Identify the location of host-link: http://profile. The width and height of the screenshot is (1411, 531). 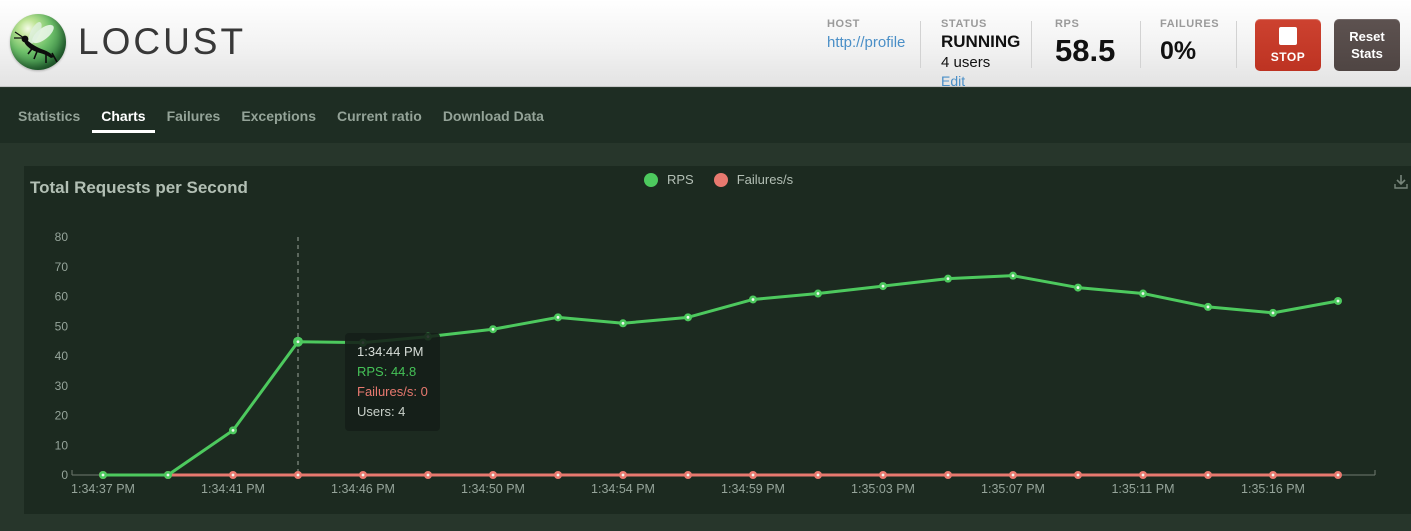
(866, 42).